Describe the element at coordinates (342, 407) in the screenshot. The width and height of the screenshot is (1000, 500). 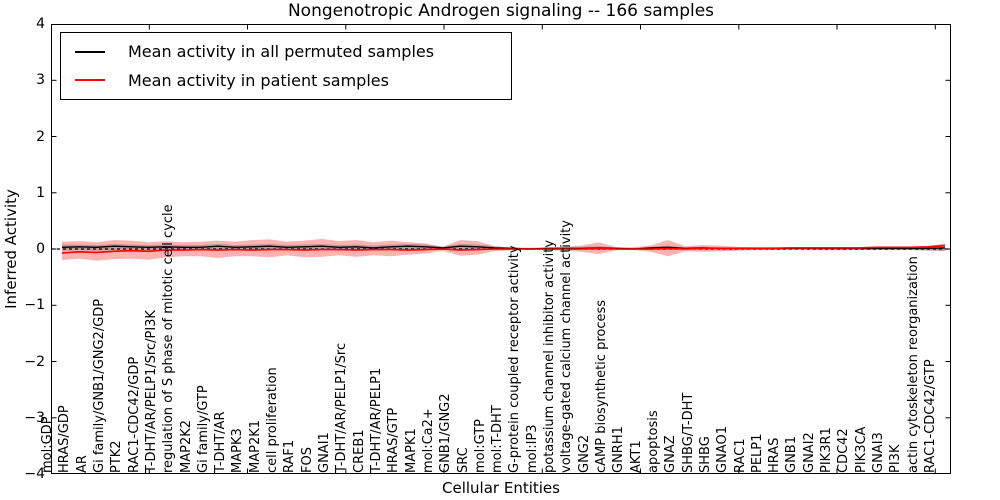
I see `x-category-label: T-DHT/AR/PELP1/Src` at that location.